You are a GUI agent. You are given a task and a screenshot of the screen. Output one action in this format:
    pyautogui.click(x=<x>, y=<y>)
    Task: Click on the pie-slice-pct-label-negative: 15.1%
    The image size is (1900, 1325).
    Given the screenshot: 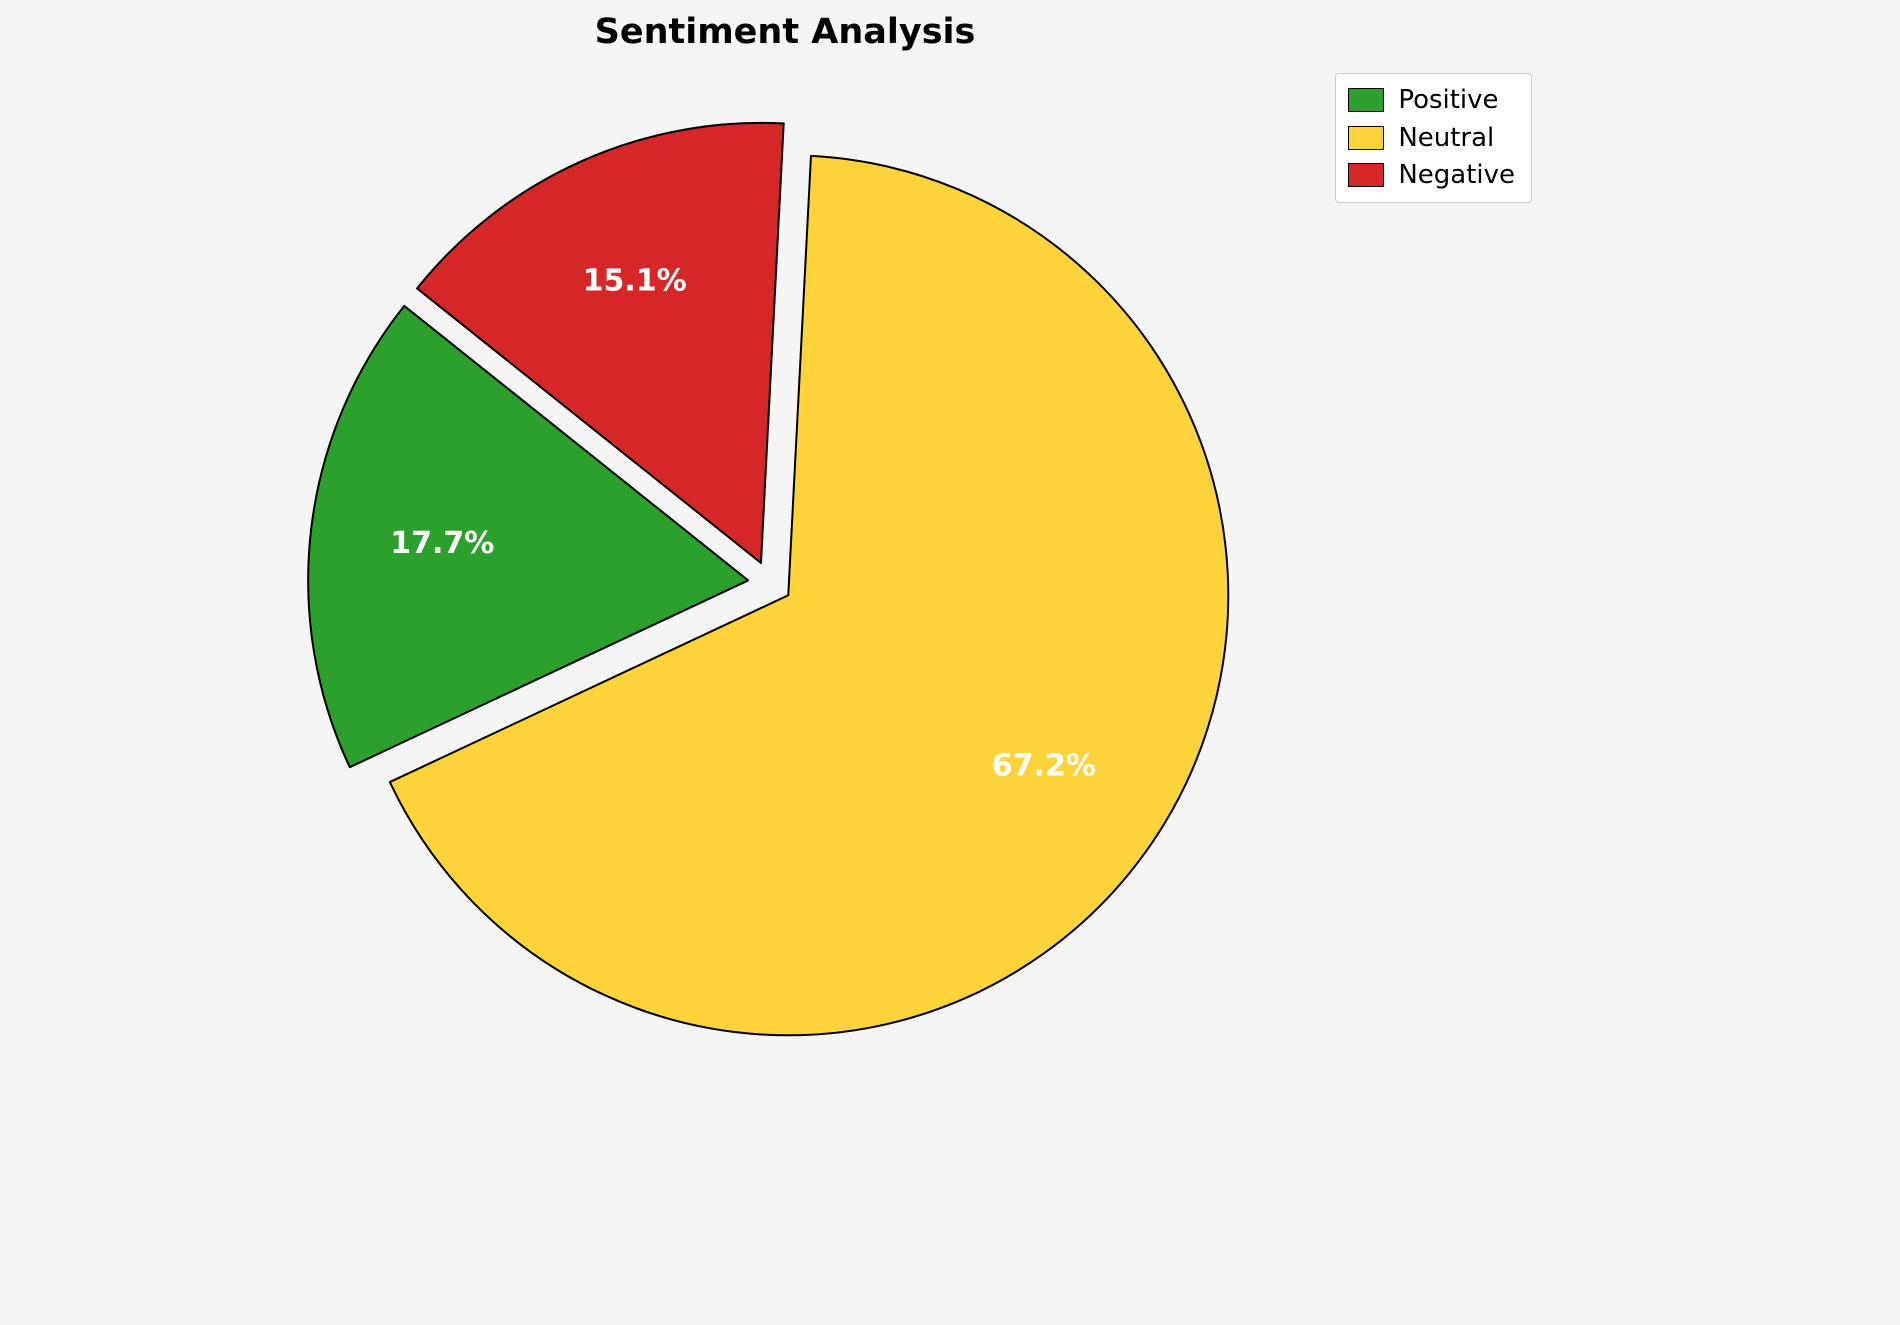 What is the action you would take?
    pyautogui.click(x=635, y=281)
    